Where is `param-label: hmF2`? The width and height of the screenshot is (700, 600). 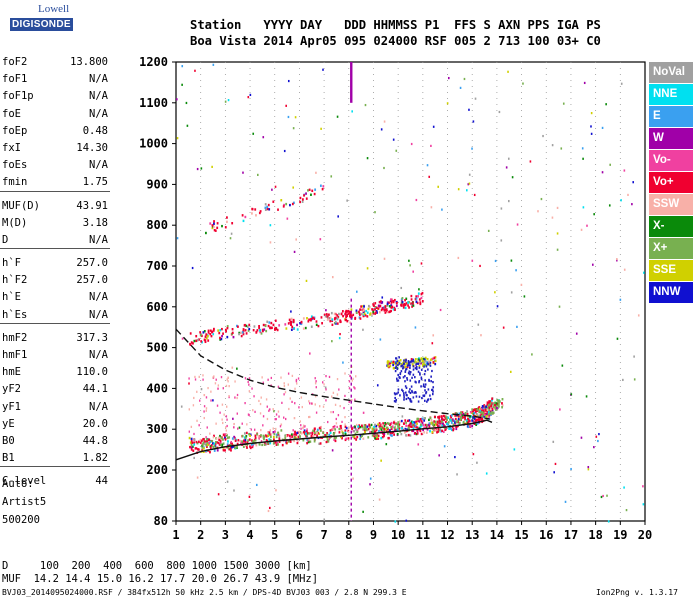 param-label: hmF2 is located at coordinates (15, 337).